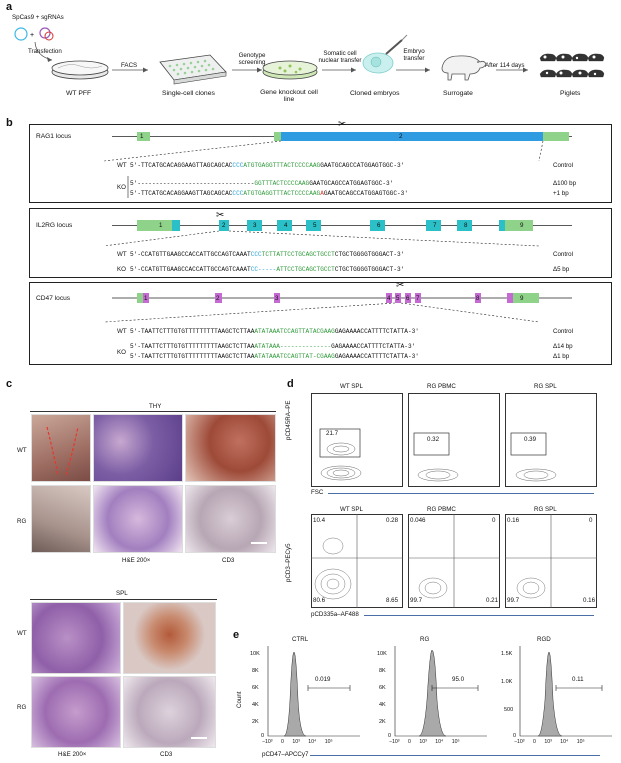  What do you see at coordinates (54, 225) in the screenshot?
I see `il2rg-title: IL2RG locus` at bounding box center [54, 225].